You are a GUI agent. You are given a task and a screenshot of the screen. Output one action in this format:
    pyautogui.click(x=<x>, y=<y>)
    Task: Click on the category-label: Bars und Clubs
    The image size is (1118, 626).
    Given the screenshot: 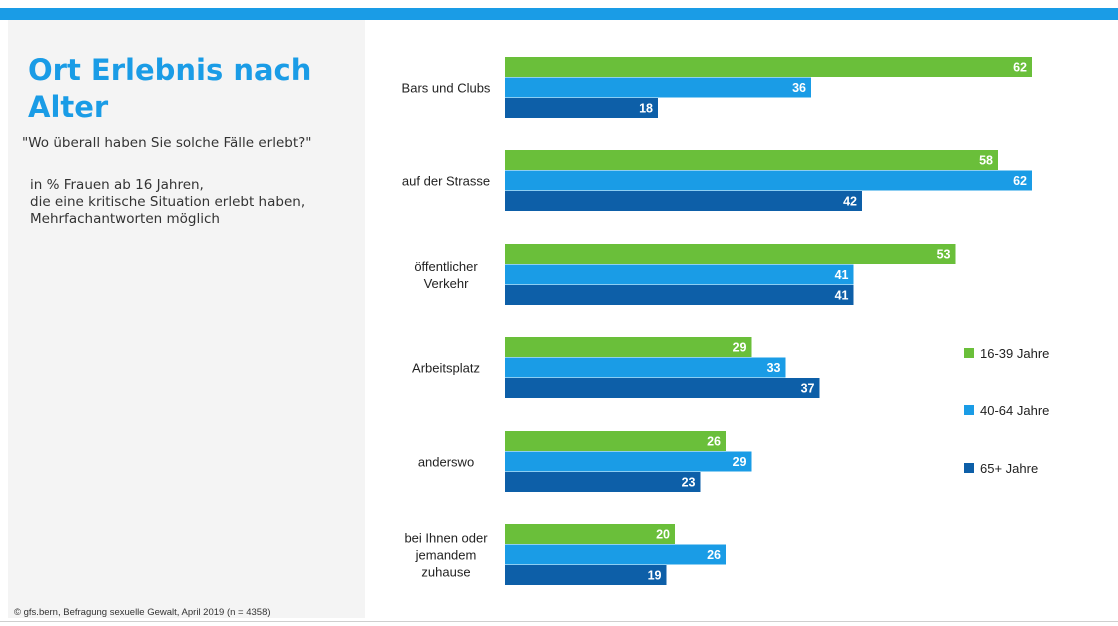 What is the action you would take?
    pyautogui.click(x=446, y=87)
    